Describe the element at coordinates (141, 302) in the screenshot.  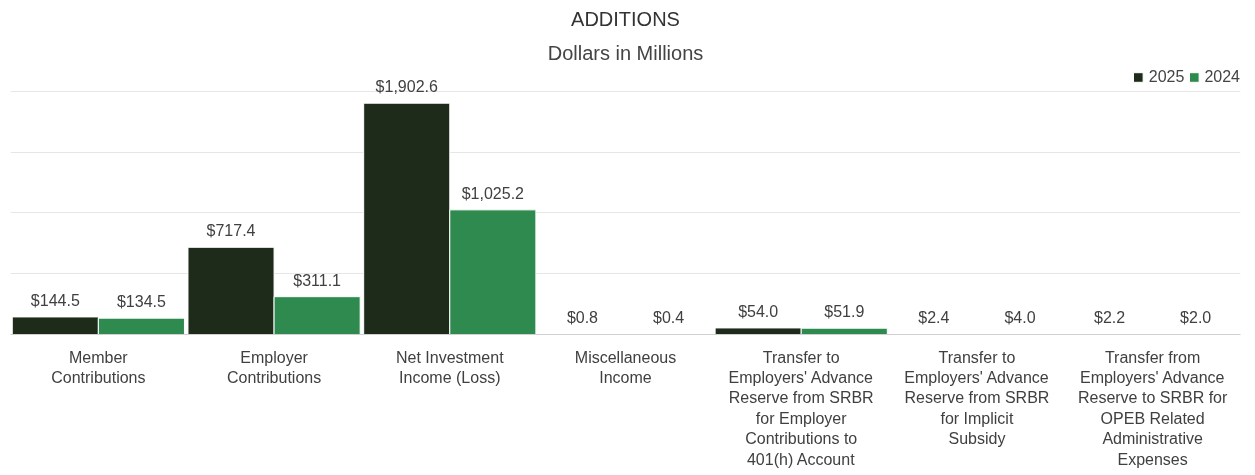
I see `data-label: $134.5` at that location.